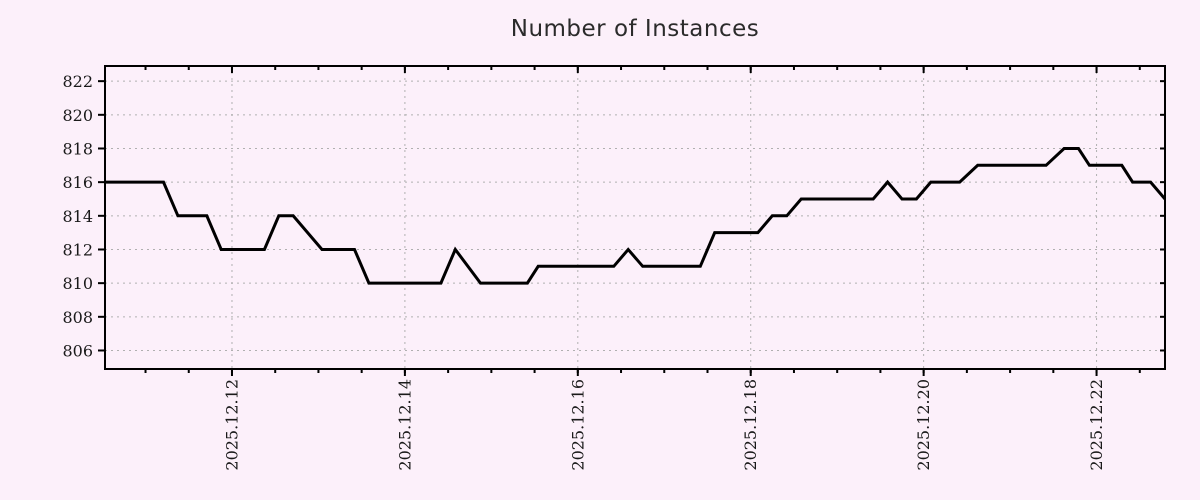 This screenshot has width=1200, height=500. I want to click on x-tick-label: 2025.12.14, so click(404, 425).